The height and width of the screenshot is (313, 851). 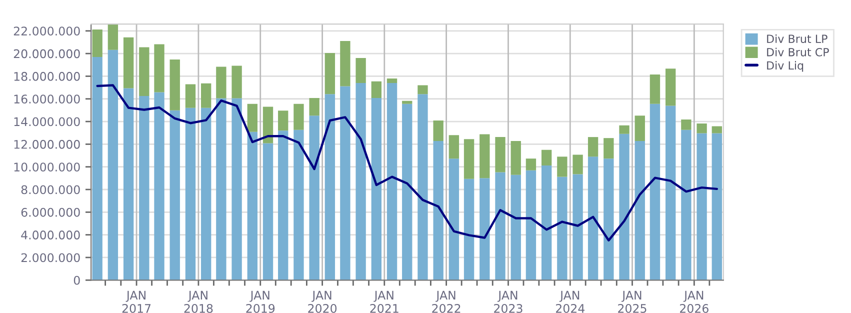 I want to click on y-tick-label: 4.000.000, so click(x=50, y=235).